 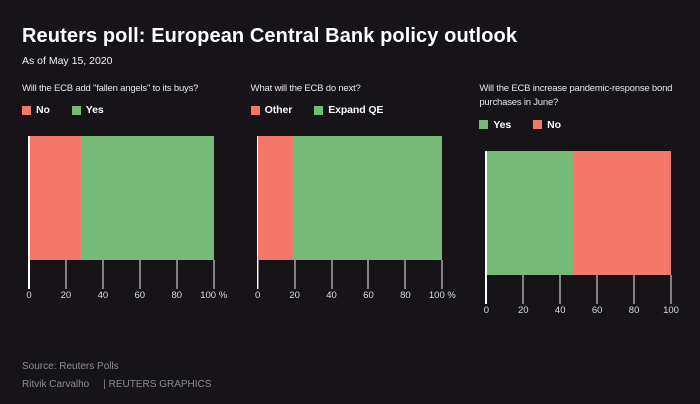 I want to click on byline: Ritvik Carvalho | REUTERS GRAPHICS, so click(x=116, y=385).